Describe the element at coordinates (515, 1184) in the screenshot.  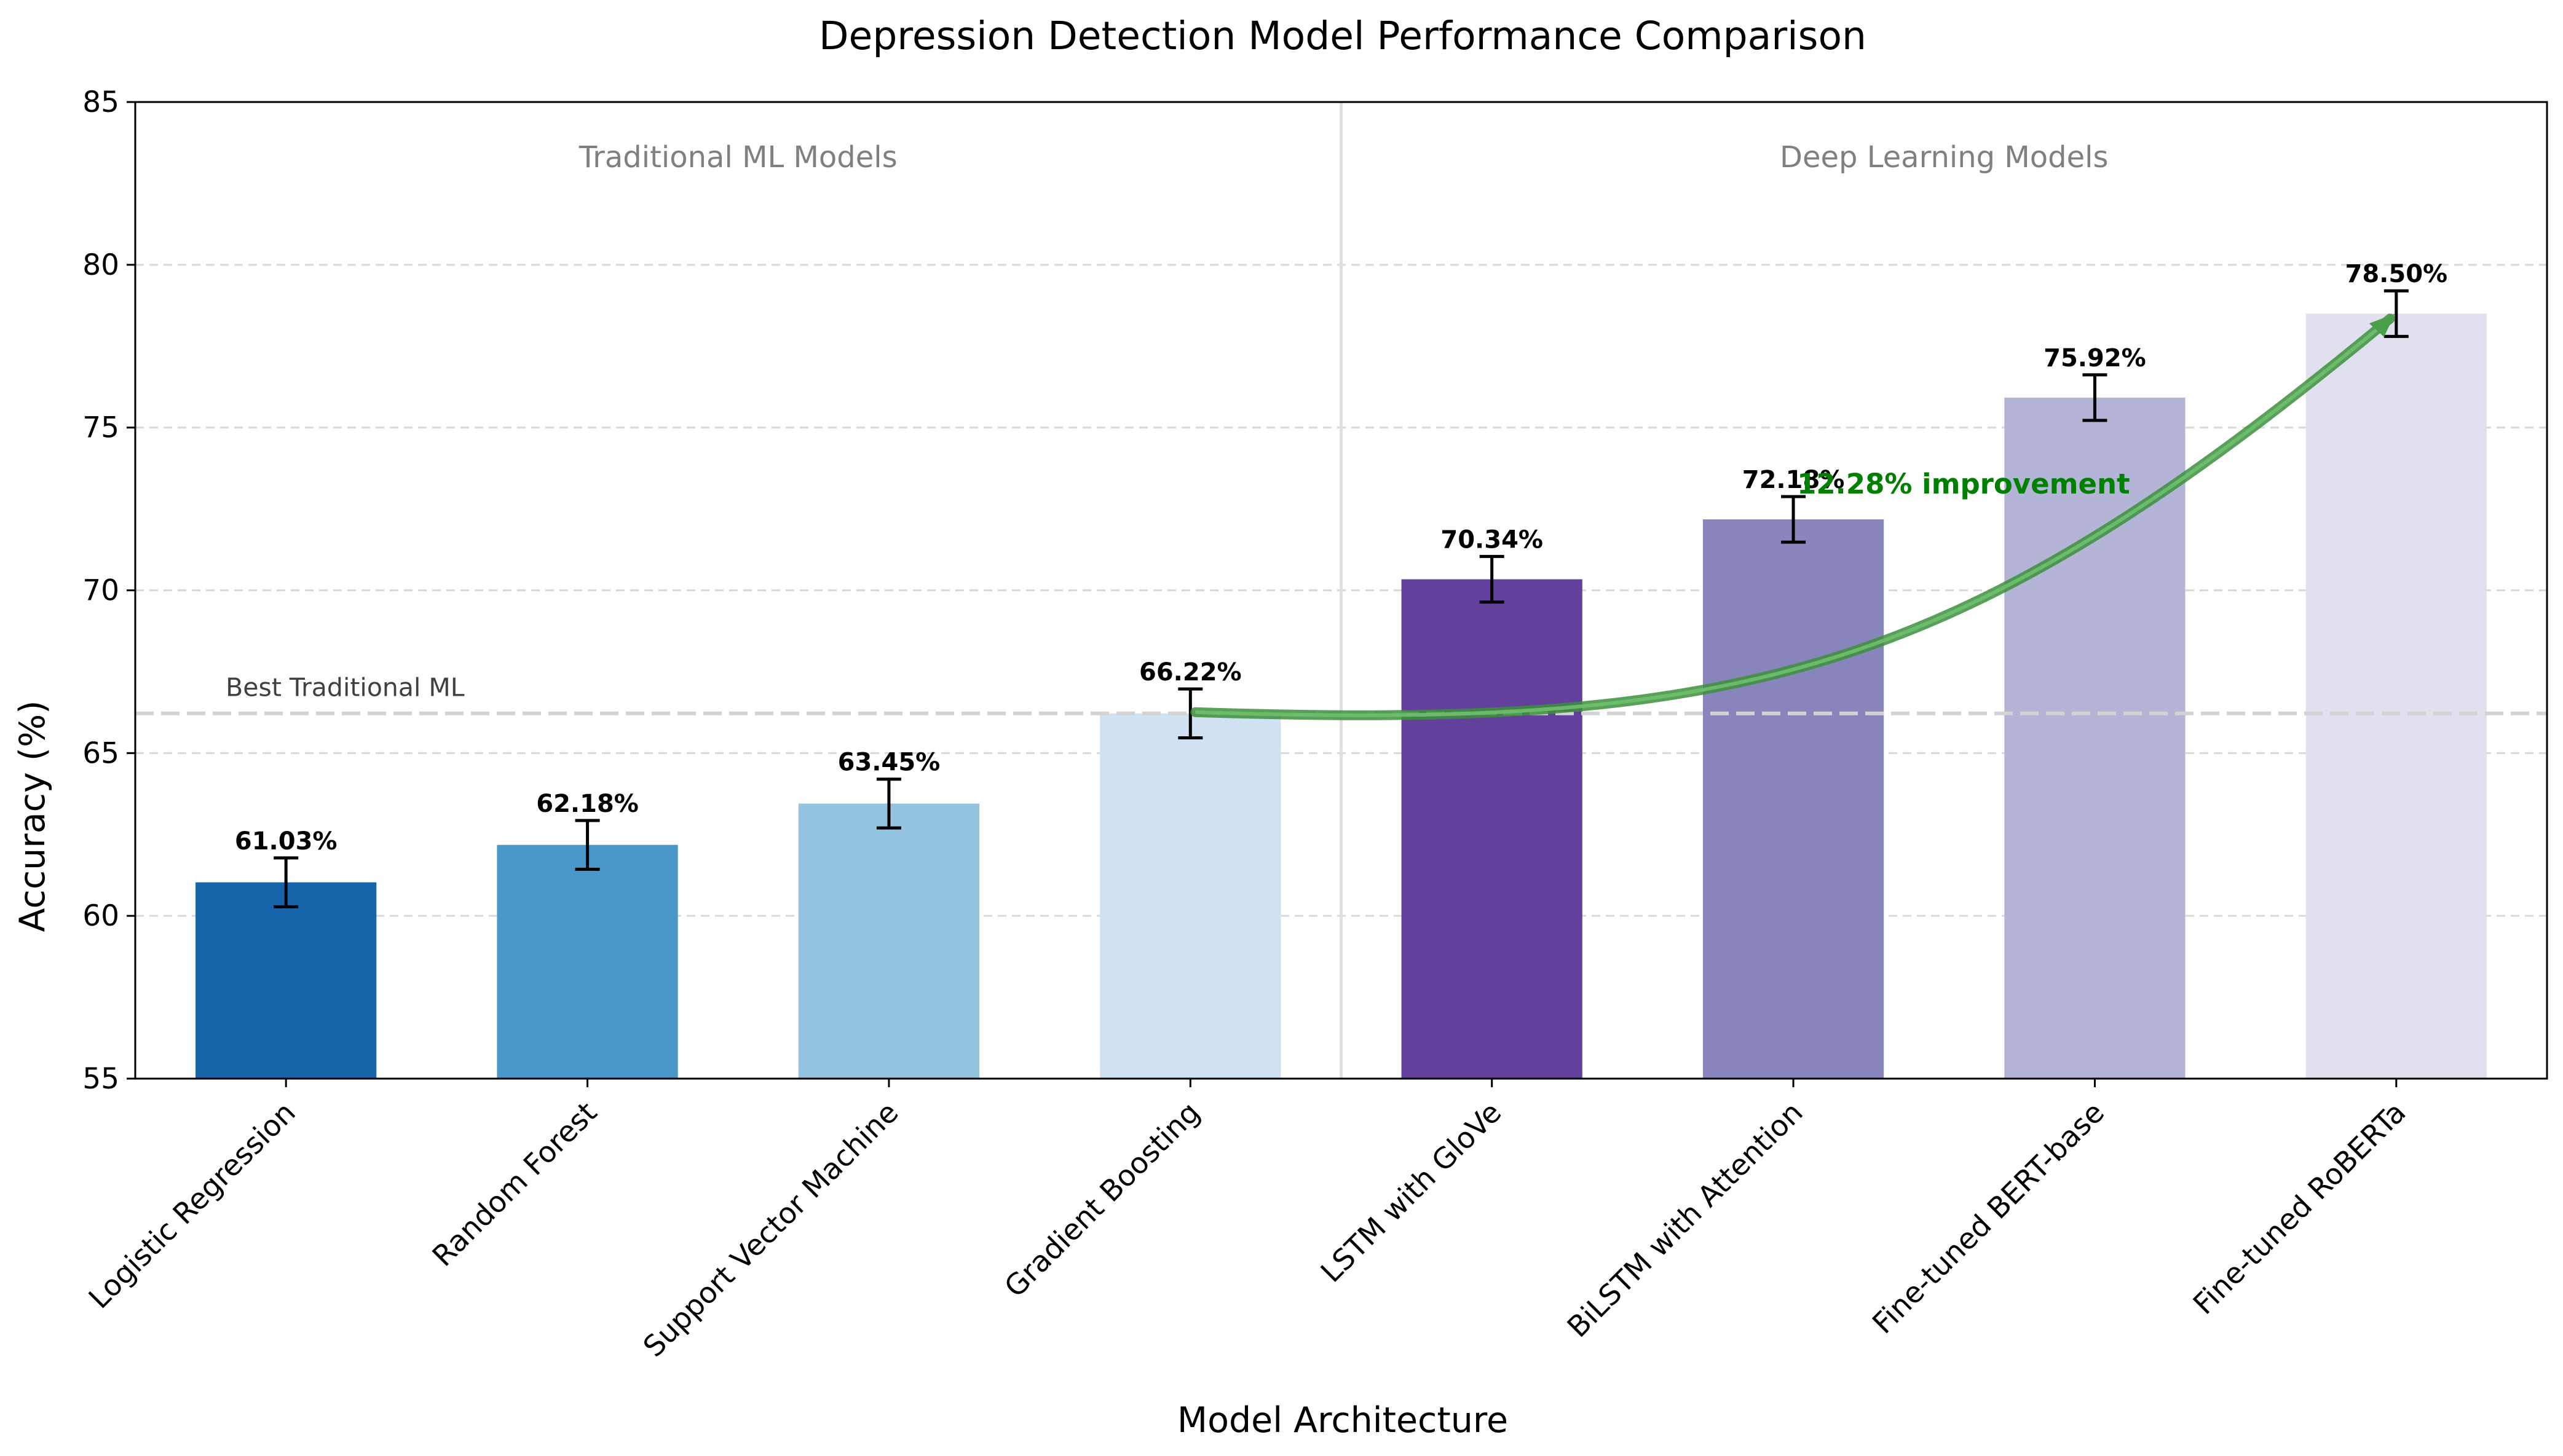
I see `x-tick-label: Random Forest` at that location.